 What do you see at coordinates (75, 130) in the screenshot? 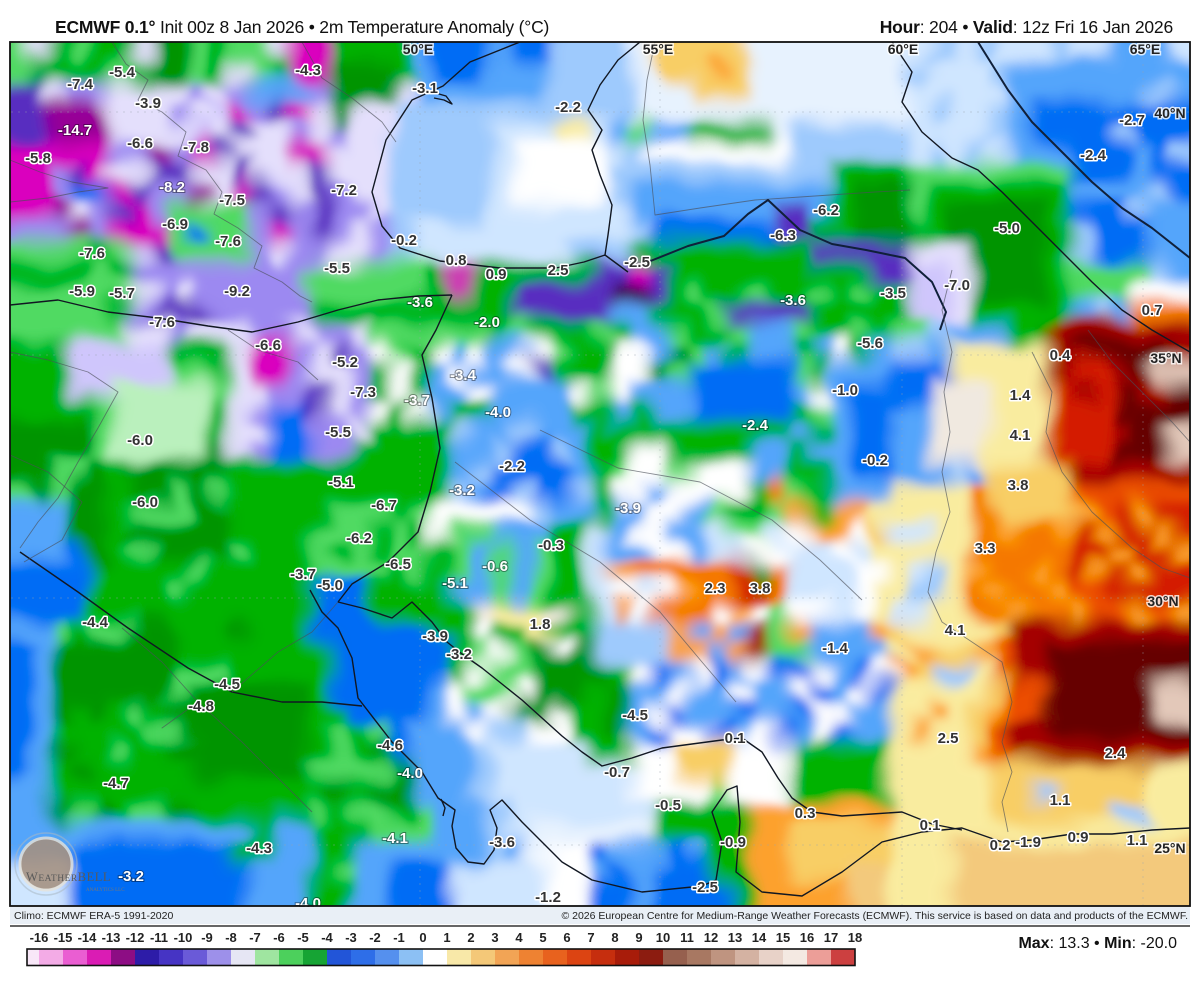
I see `svg-text: -14.7` at bounding box center [75, 130].